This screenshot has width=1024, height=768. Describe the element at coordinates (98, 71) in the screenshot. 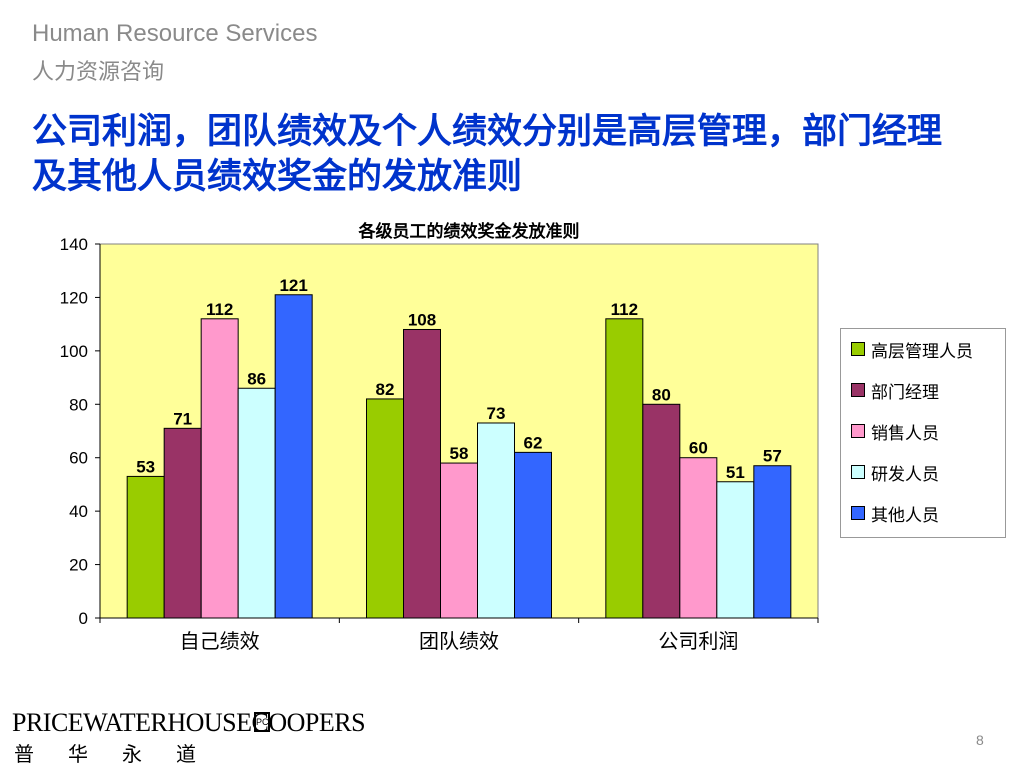

I see `header-title-cn: 人力资源咨询` at that location.